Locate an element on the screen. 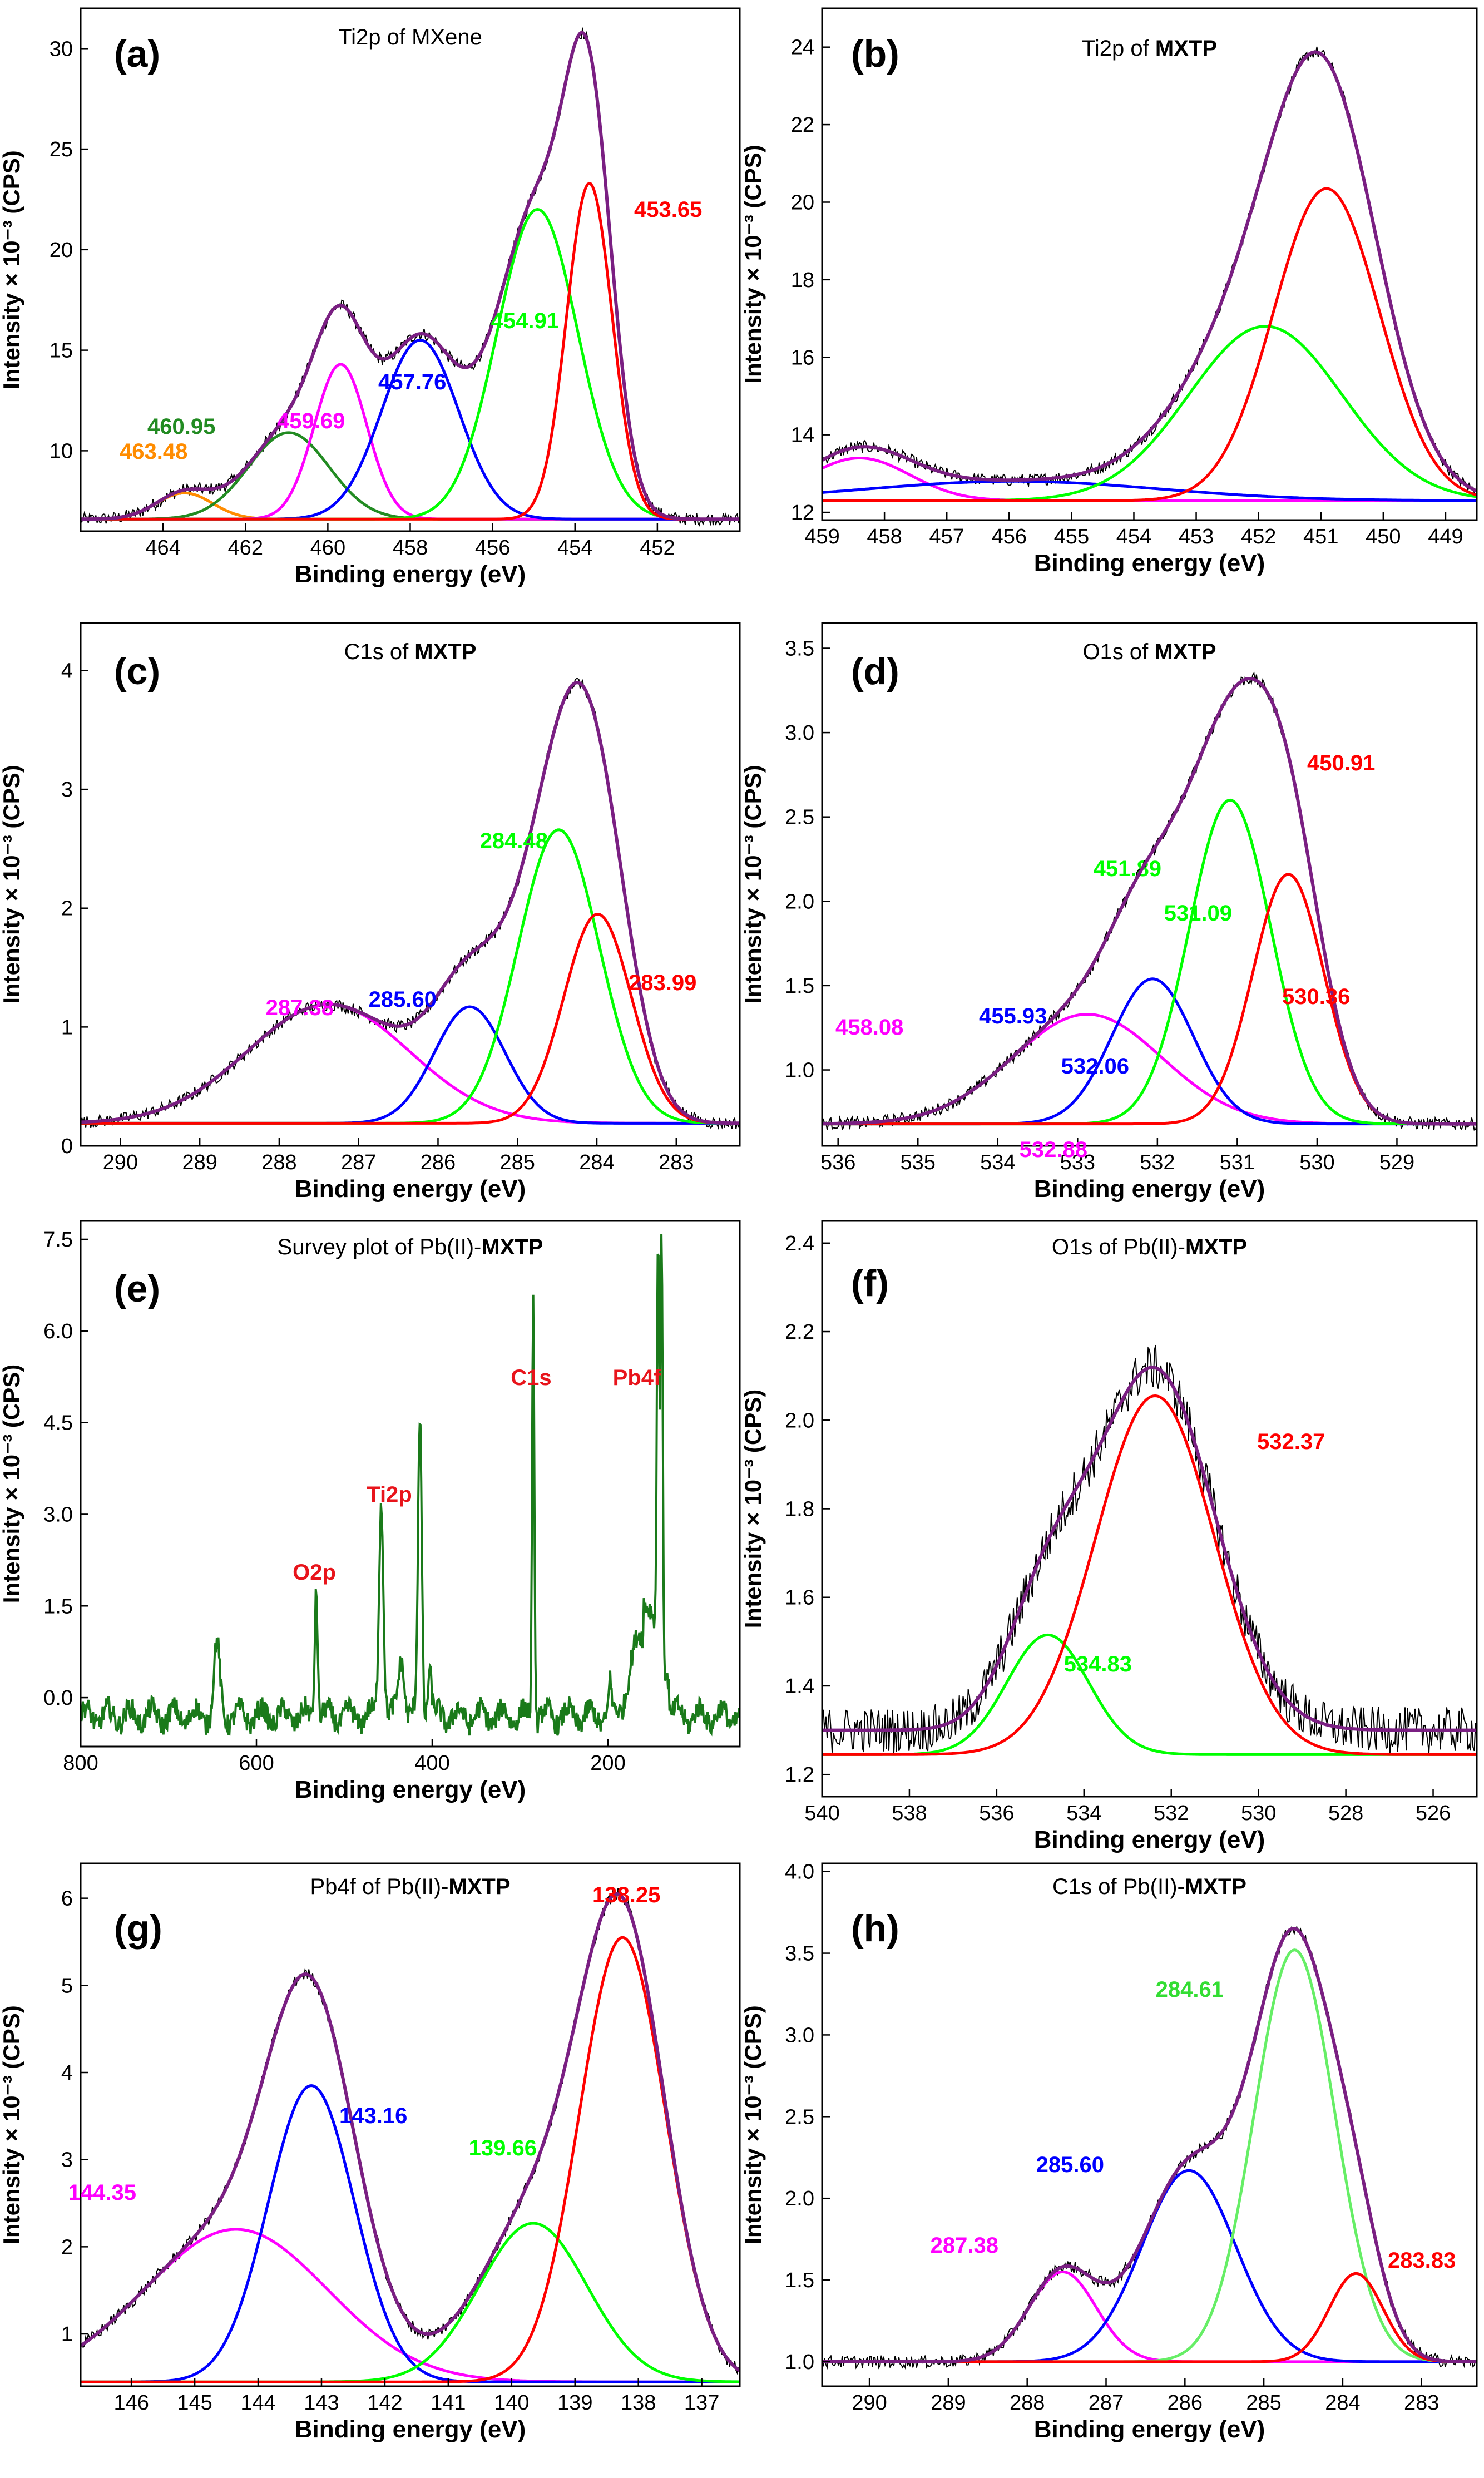 The width and height of the screenshot is (1484, 2478). x-tick-label: 285 is located at coordinates (1264, 2403).